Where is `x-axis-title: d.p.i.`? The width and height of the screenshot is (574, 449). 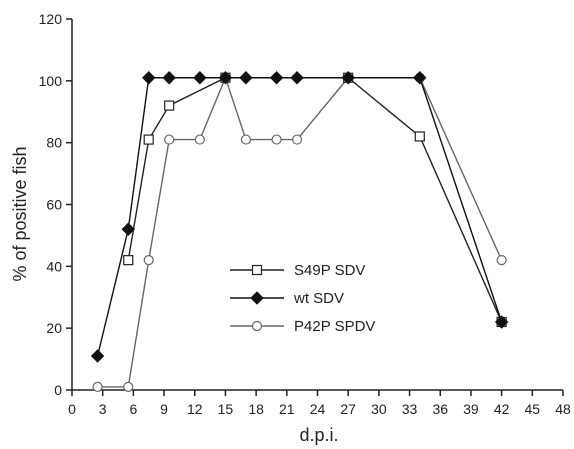
x-axis-title: d.p.i. is located at coordinates (318, 435).